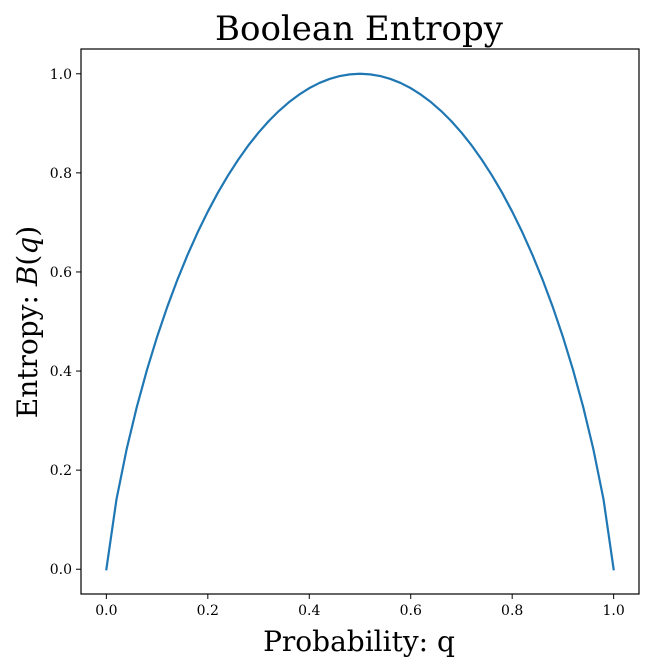  What do you see at coordinates (61, 570) in the screenshot?
I see `y-tick-label: 0.0` at bounding box center [61, 570].